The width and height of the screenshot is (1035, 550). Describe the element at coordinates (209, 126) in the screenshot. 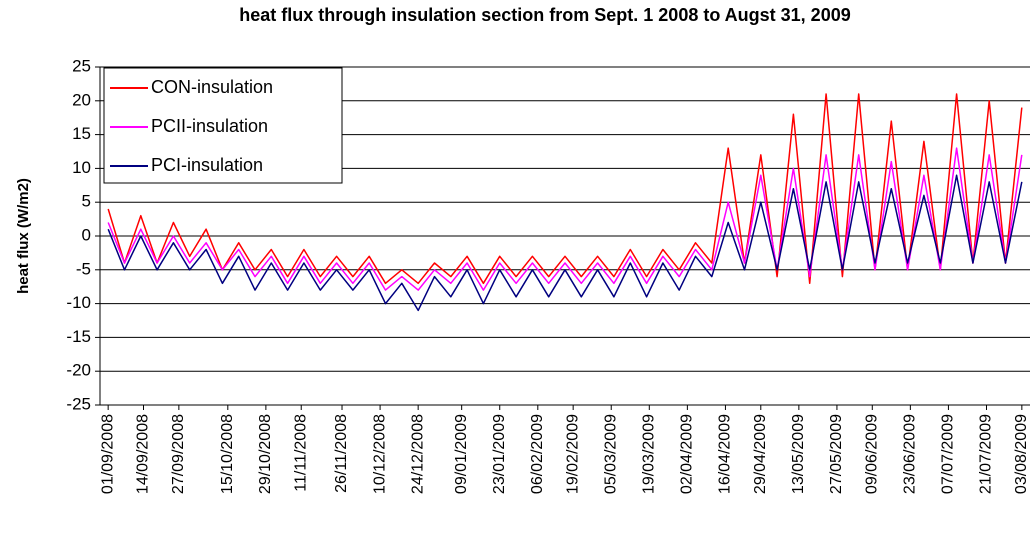

I see `legend-label: PCII-insulation` at that location.